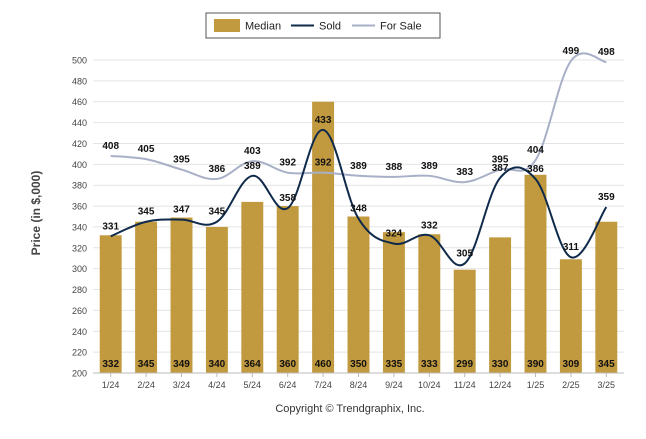 Image resolution: width=646 pixels, height=439 pixels. What do you see at coordinates (263, 27) in the screenshot?
I see `legend-label-median: Median` at bounding box center [263, 27].